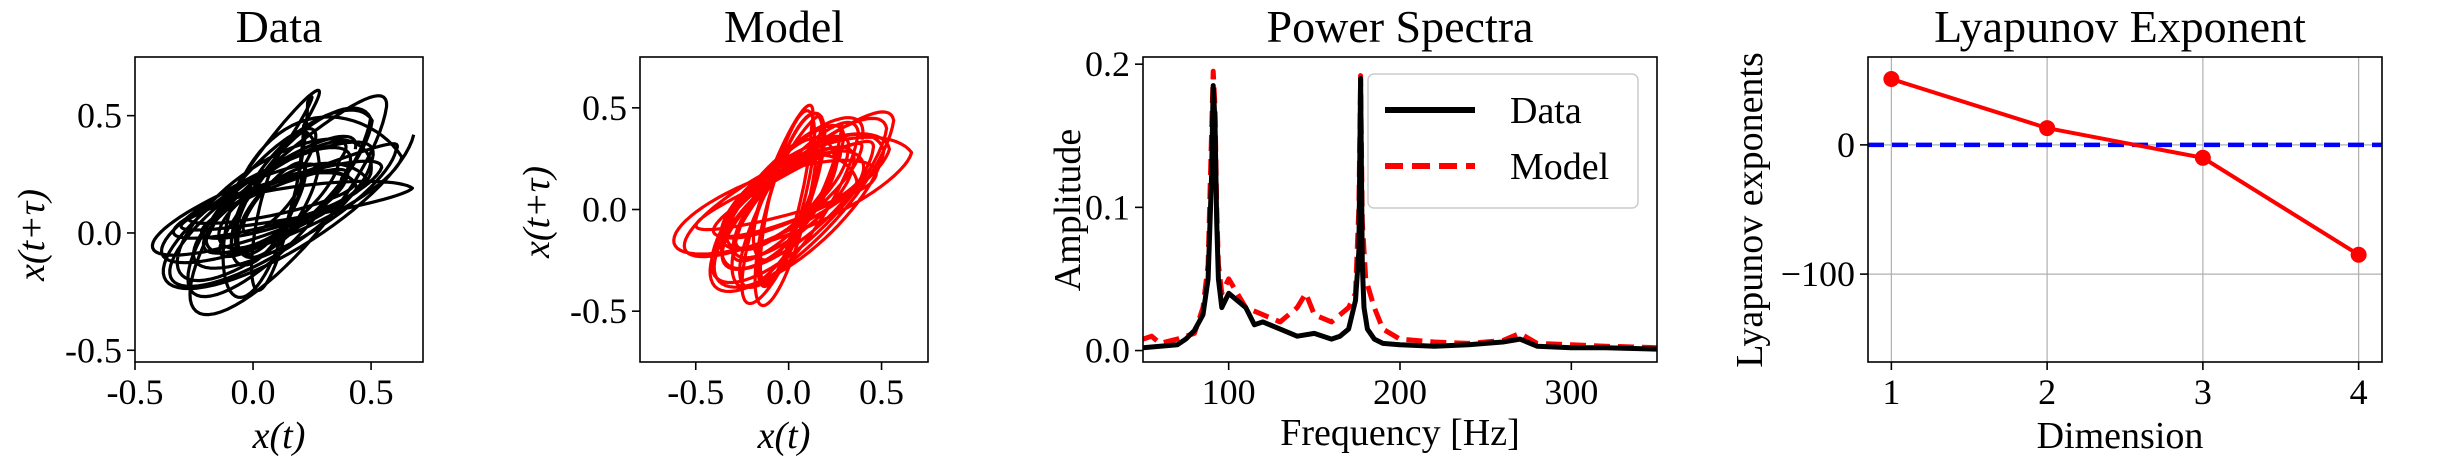  I want to click on series-line-model, so click(793, 205).